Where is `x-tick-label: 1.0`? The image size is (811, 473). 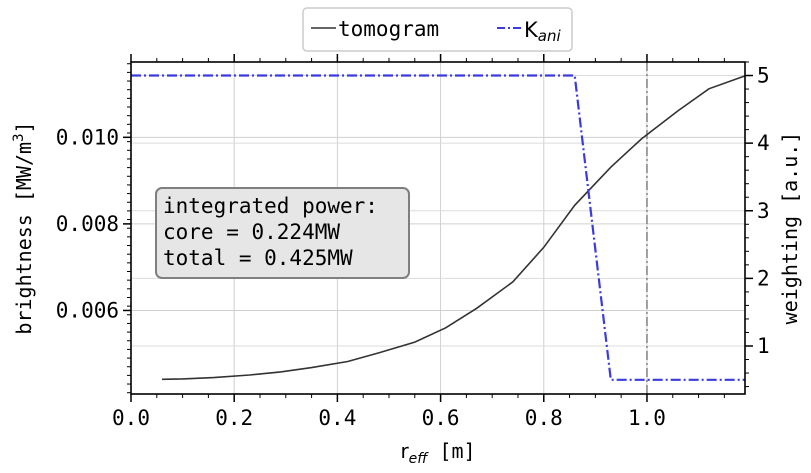 x-tick-label: 1.0 is located at coordinates (647, 418).